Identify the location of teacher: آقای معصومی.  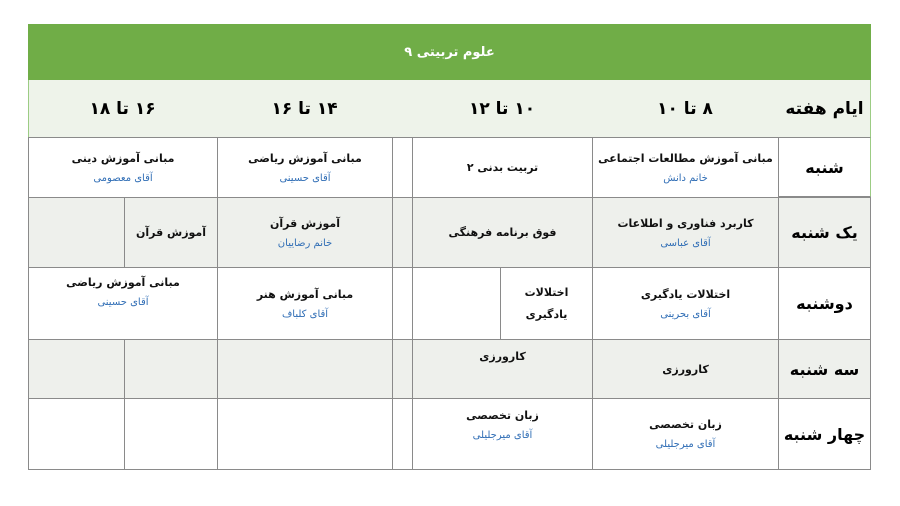
(123, 178).